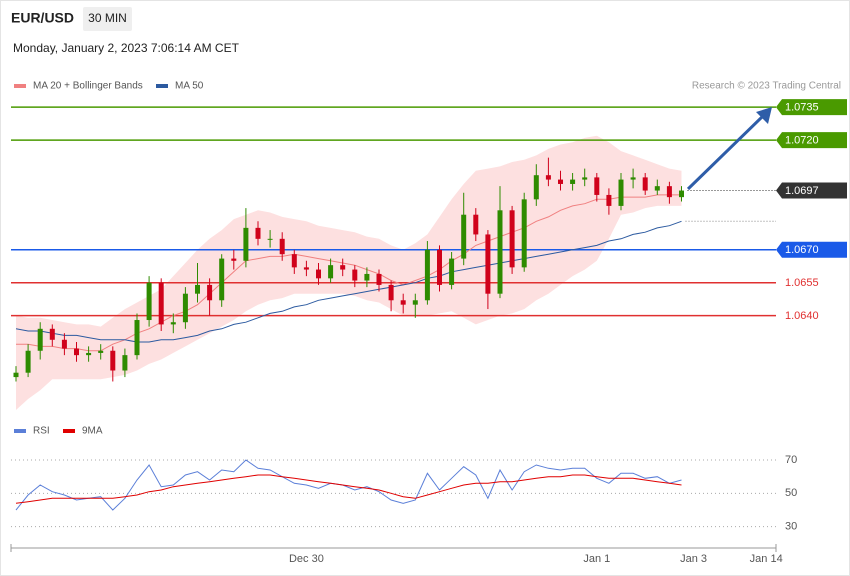  I want to click on timestamp: Monday, January 2, 2023 7:06:14 AM CET, so click(126, 48).